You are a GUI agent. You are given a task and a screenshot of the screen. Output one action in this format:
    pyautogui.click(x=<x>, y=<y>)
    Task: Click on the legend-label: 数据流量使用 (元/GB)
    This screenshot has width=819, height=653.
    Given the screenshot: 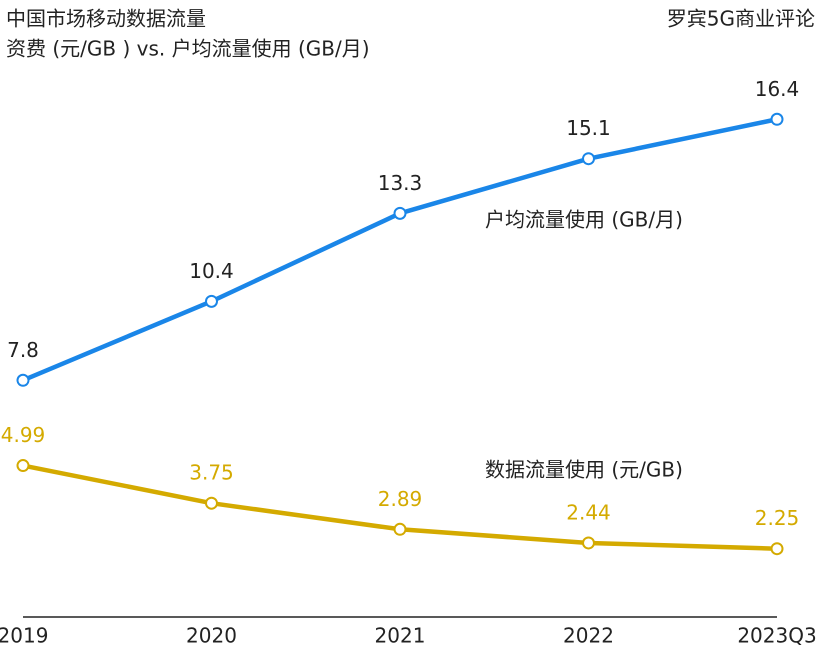 What is the action you would take?
    pyautogui.click(x=584, y=470)
    